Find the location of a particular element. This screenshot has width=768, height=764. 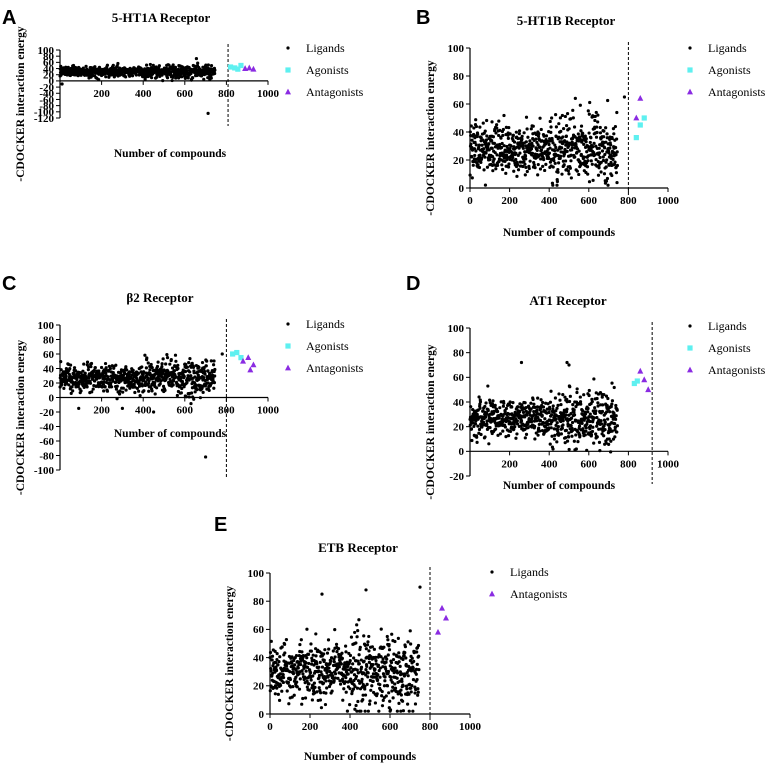

y-tick-label: 80 is located at coordinates (49, 57).